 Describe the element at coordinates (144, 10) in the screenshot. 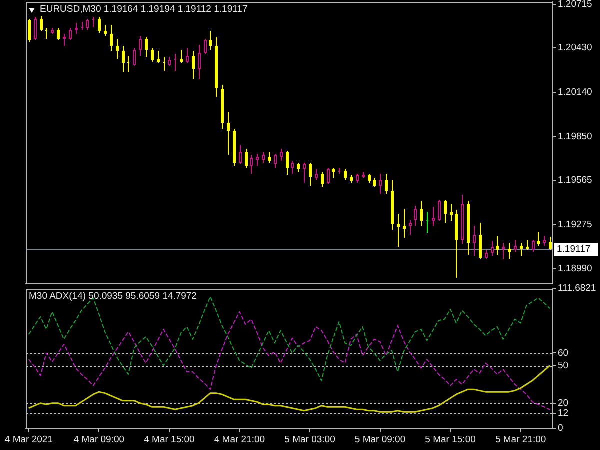

I see `chart-title: EURUSD,M30 1.19164 1.19194 1.19112 1.19117` at that location.